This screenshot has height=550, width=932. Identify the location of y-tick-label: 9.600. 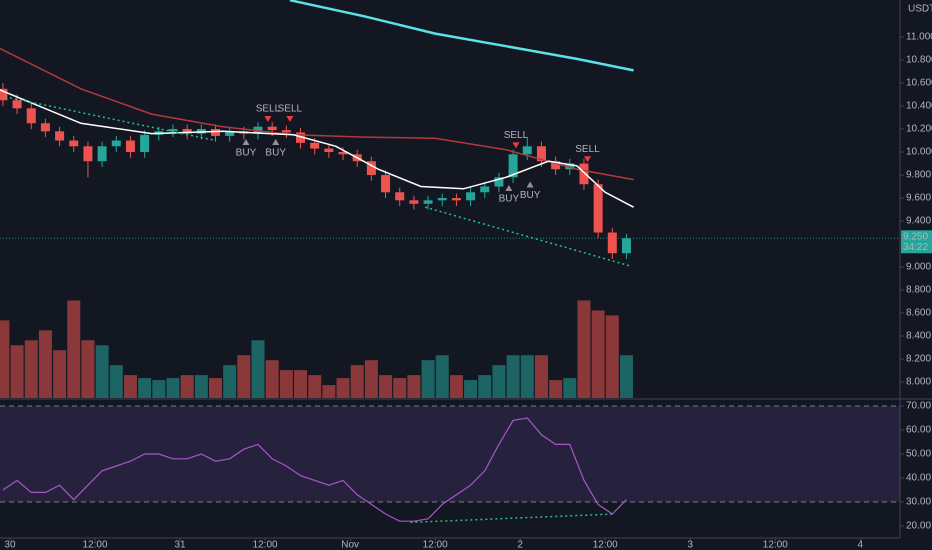
(918, 198).